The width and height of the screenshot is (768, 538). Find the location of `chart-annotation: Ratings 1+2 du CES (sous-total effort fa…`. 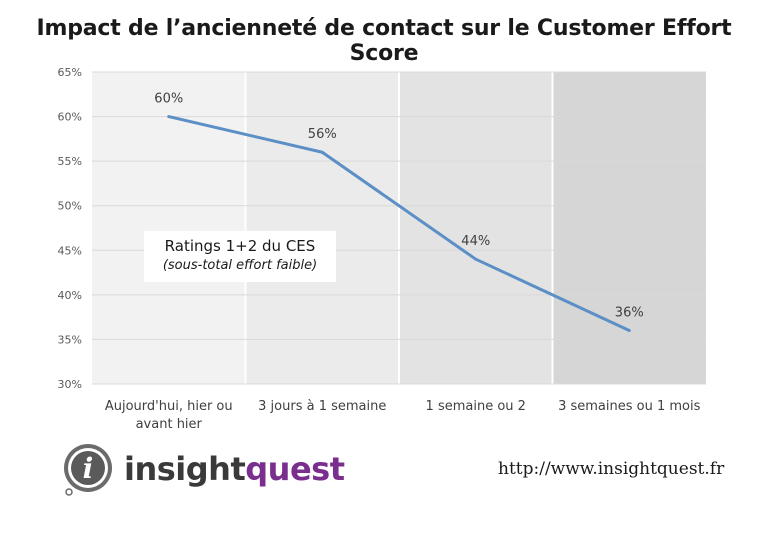

chart-annotation: Ratings 1+2 du CES (sous-total effort fa… is located at coordinates (240, 256).